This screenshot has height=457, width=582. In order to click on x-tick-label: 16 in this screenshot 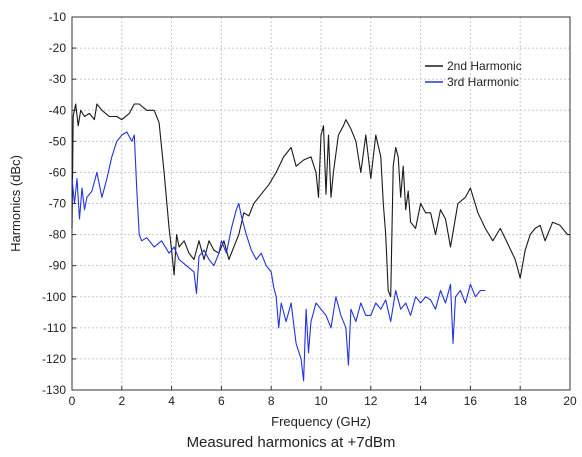, I will do `click(471, 401)`.